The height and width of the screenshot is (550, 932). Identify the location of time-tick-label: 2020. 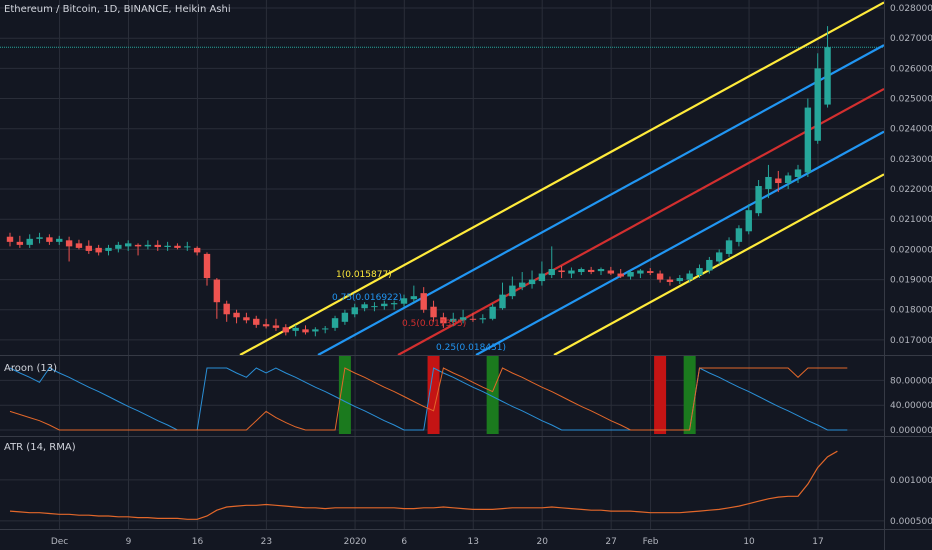
(355, 542).